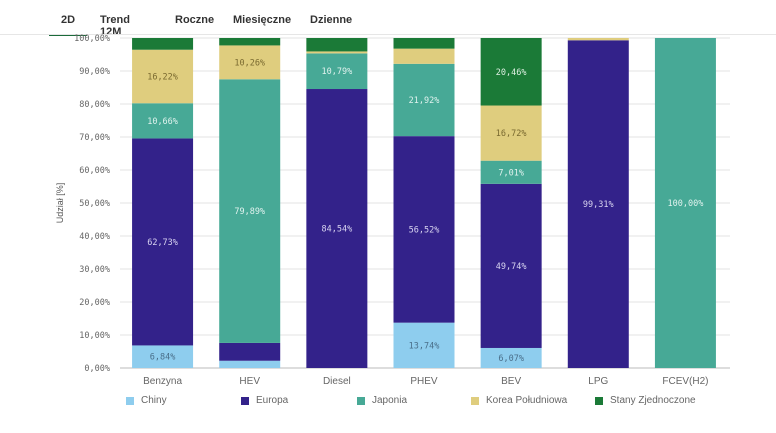 The image size is (776, 433). I want to click on data-label: 100,00%, so click(686, 204).